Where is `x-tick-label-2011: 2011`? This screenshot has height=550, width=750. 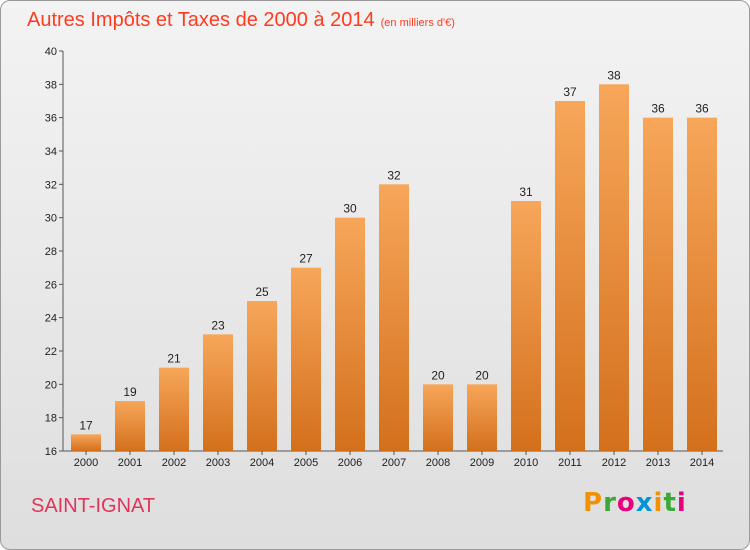
x-tick-label-2011: 2011 is located at coordinates (570, 463).